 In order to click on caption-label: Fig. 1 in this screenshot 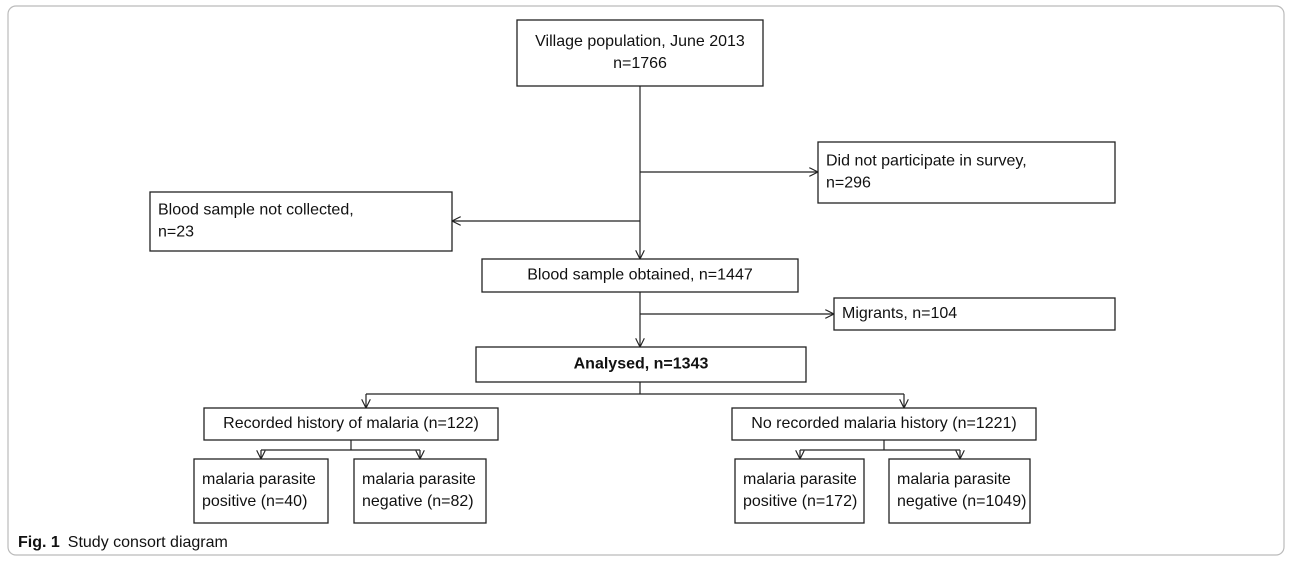, I will do `click(39, 542)`.